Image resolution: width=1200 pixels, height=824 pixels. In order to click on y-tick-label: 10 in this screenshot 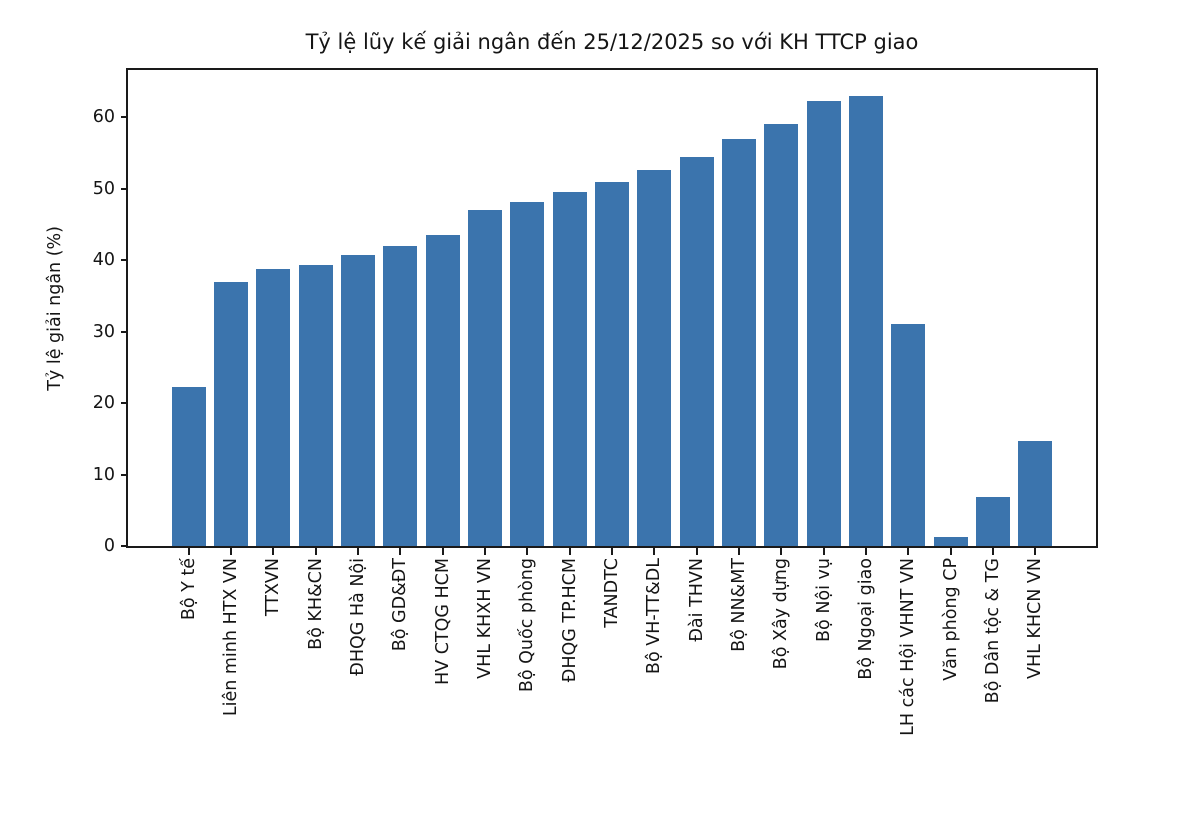, I will do `click(103, 474)`.